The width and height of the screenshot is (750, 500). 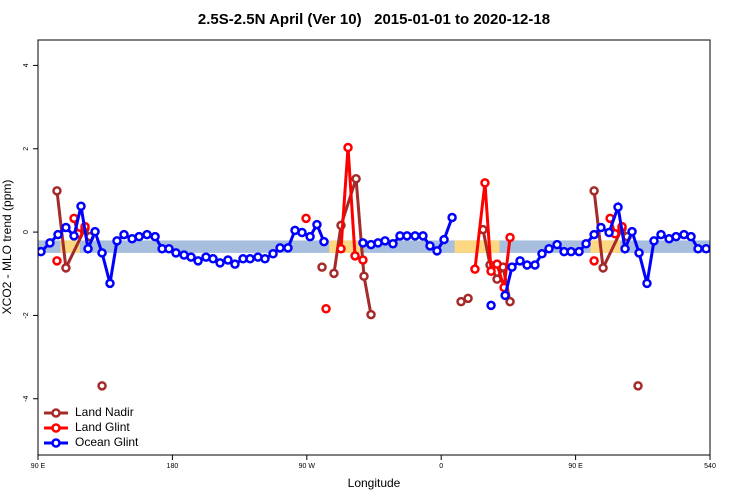 What do you see at coordinates (104, 412) in the screenshot?
I see `legend-label: Land Nadir` at bounding box center [104, 412].